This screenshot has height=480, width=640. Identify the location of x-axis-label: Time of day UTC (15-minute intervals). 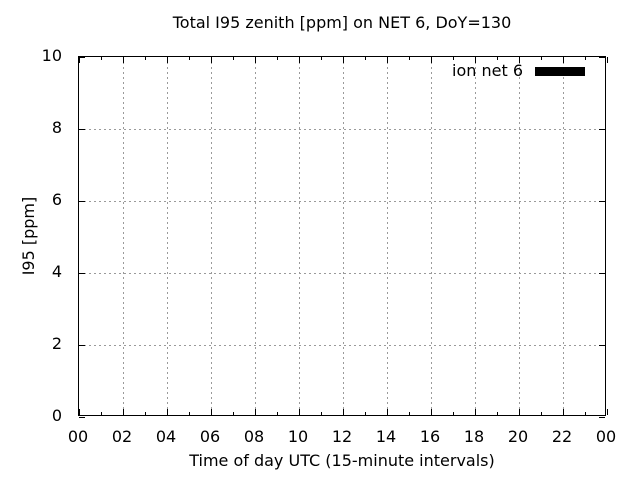
(342, 460).